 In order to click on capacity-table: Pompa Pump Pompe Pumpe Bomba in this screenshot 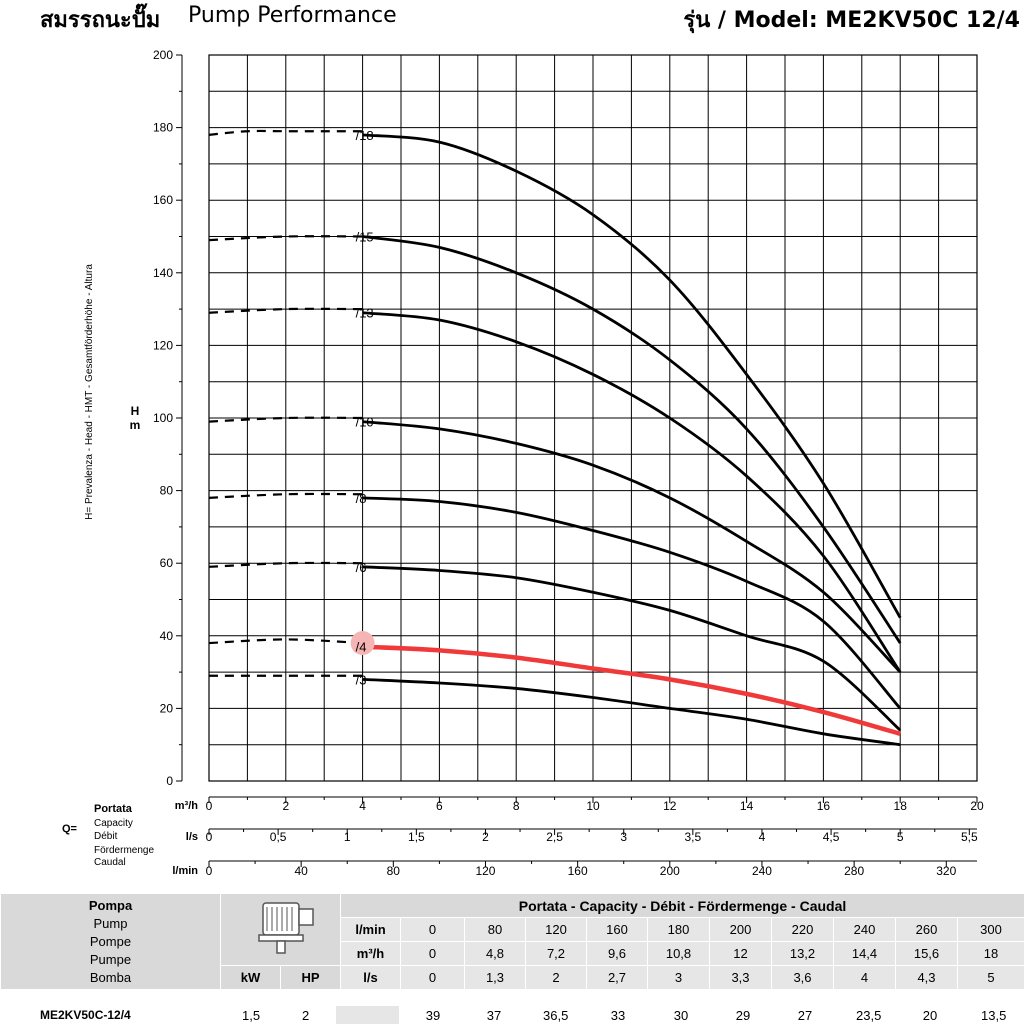, I will do `click(512, 941)`.